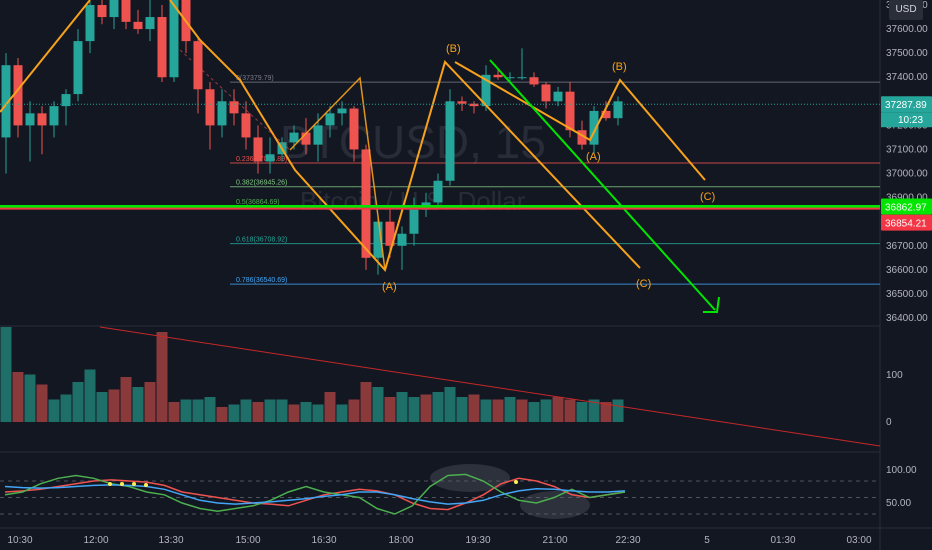 The height and width of the screenshot is (550, 932). Describe the element at coordinates (554, 540) in the screenshot. I see `time-tick-label: 21:00` at that location.